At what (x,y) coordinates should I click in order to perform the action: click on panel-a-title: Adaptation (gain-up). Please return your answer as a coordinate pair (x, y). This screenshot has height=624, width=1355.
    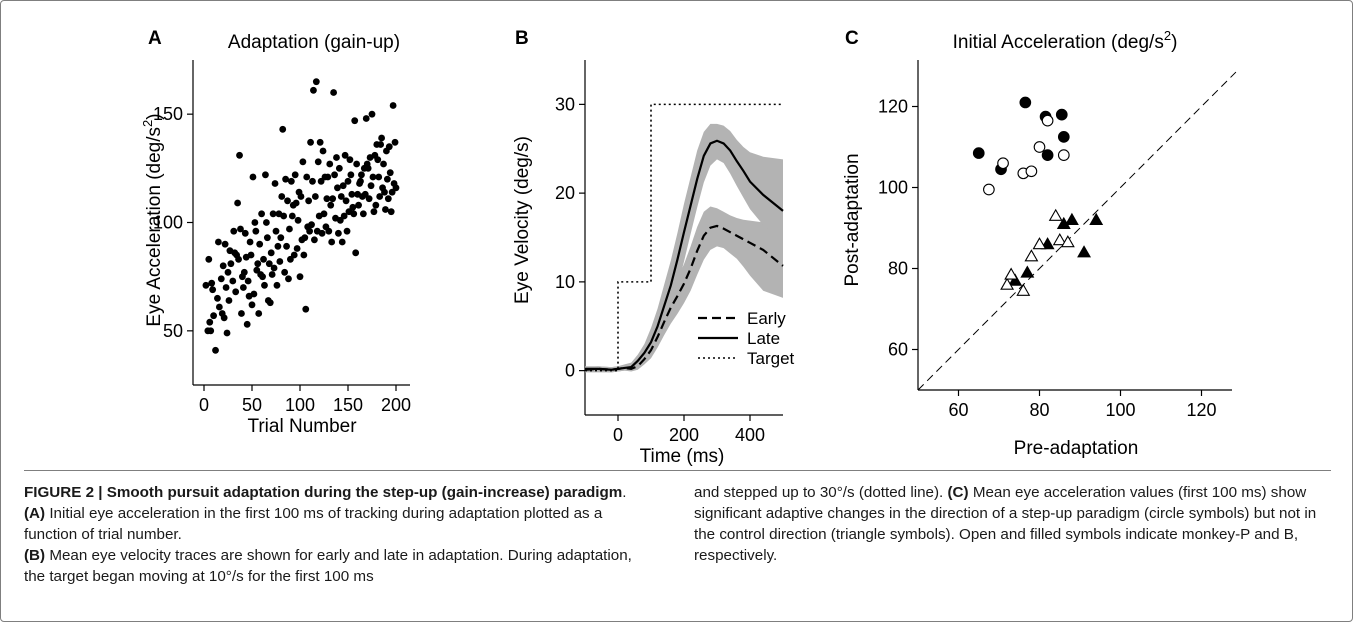
    Looking at the image, I should click on (314, 42).